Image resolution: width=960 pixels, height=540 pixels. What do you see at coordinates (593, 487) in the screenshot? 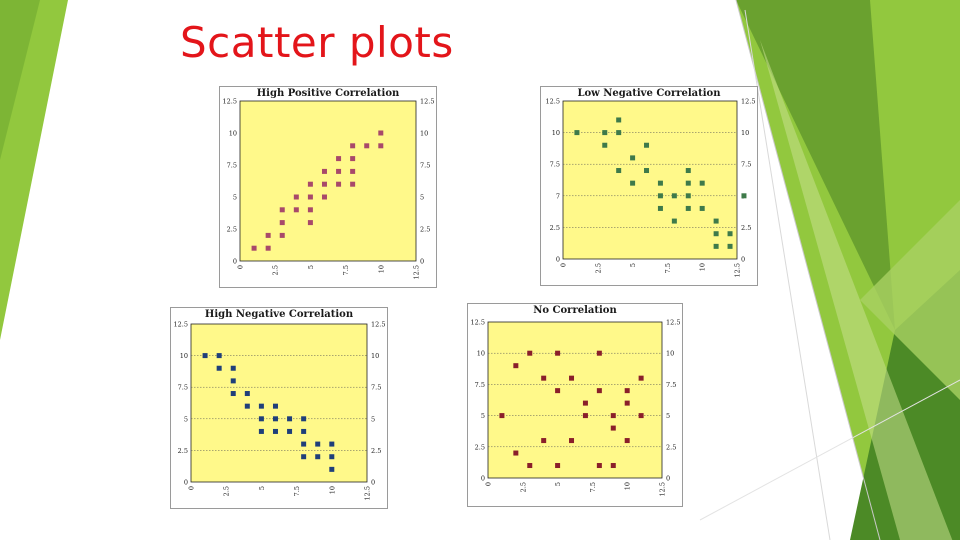
I see `x-tick-label: 7.5` at bounding box center [593, 487].